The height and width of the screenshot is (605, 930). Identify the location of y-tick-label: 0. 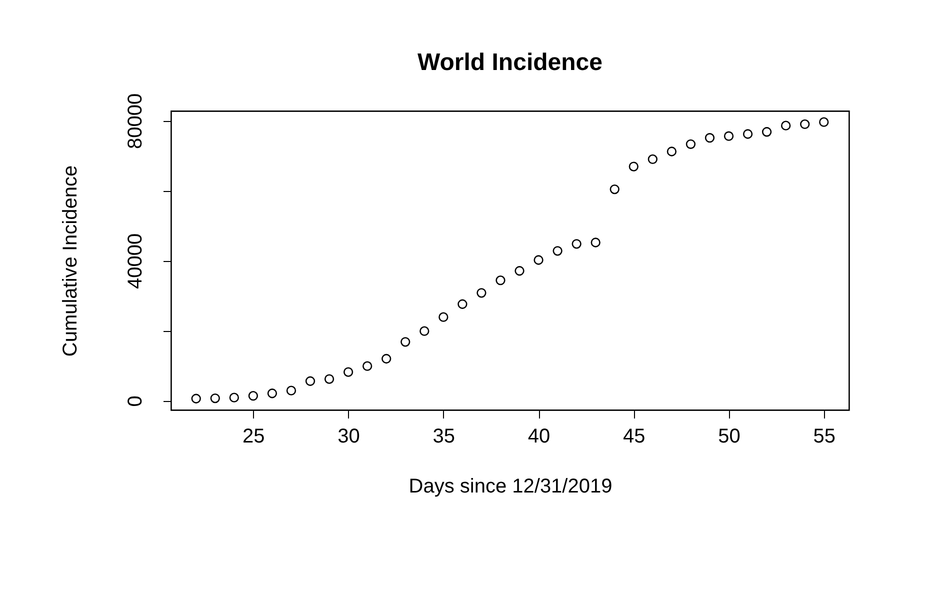
(135, 401).